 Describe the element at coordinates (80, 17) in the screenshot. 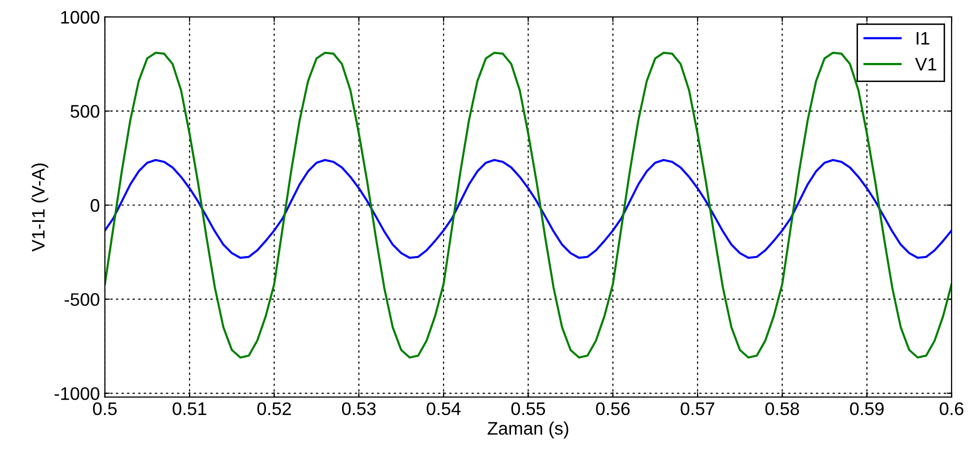

I see `y-tick-label: 1000` at that location.